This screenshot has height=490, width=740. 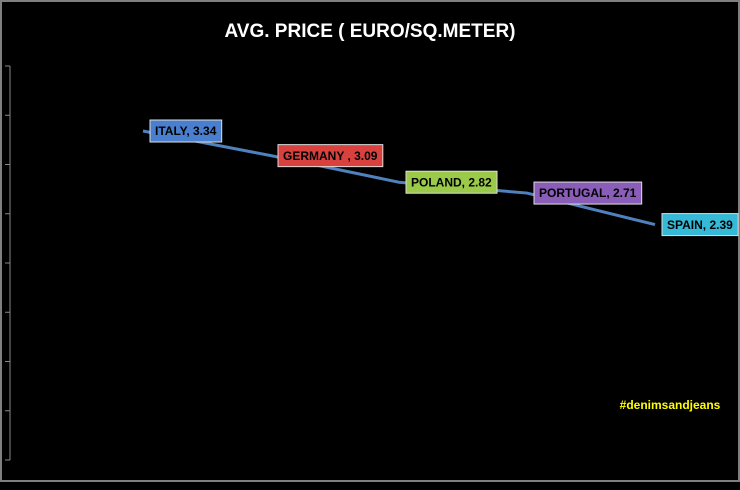 I want to click on data-label: SPAIN, 2.39, so click(x=700, y=225).